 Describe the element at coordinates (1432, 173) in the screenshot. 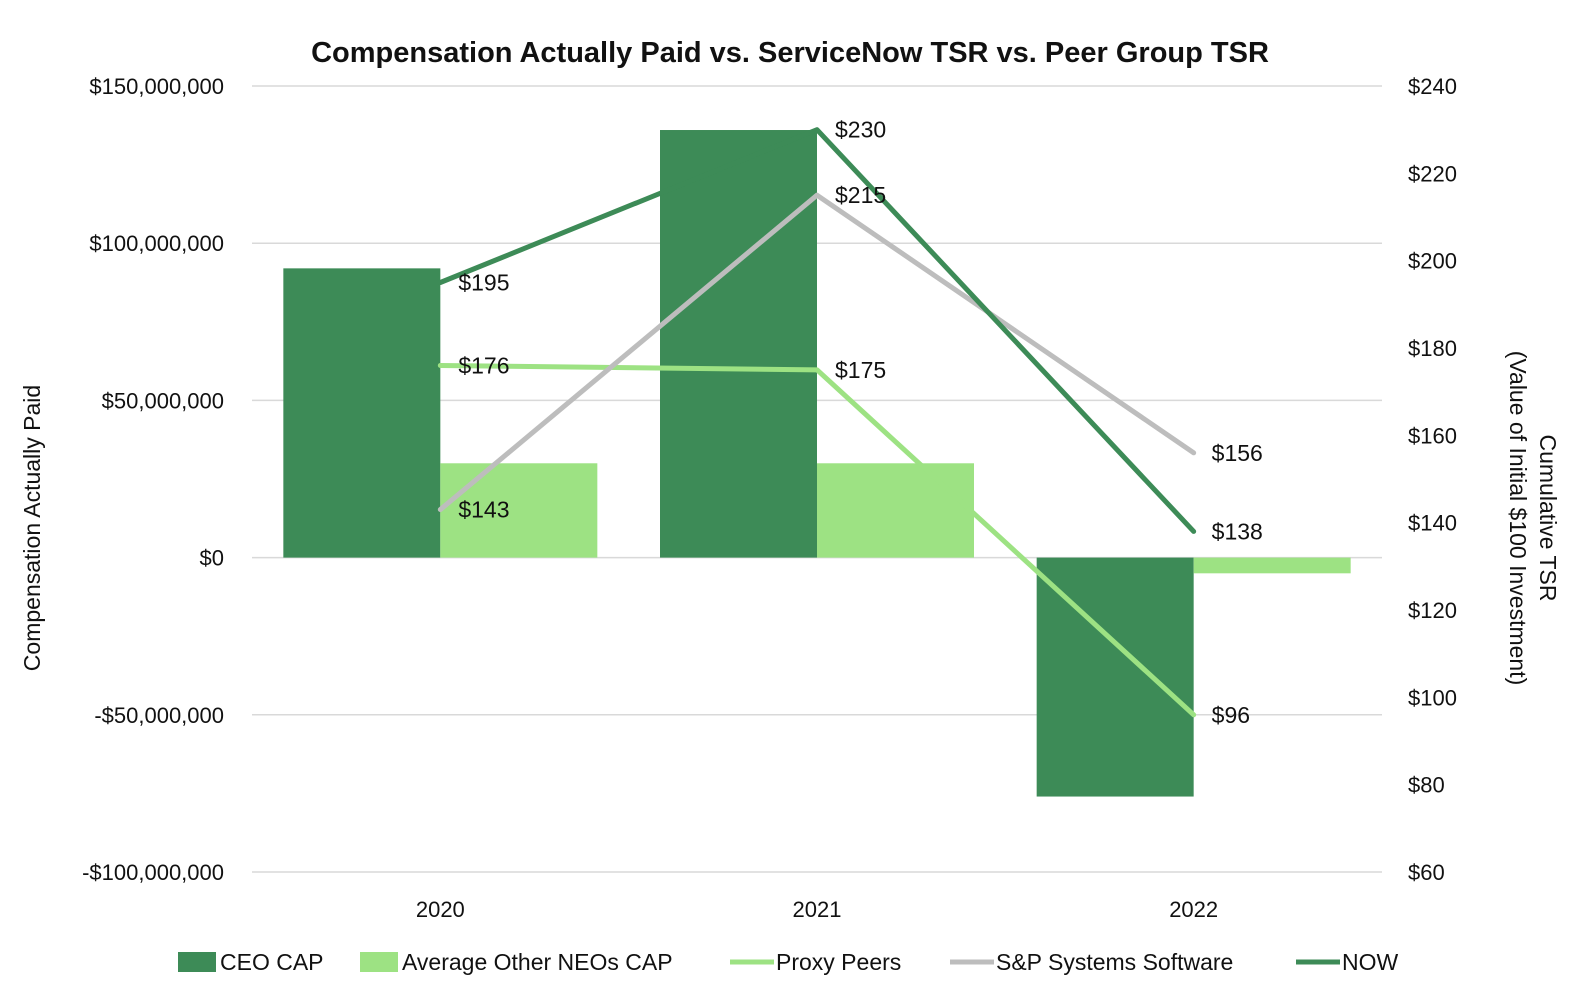

I see `right-tick-label: $220` at that location.